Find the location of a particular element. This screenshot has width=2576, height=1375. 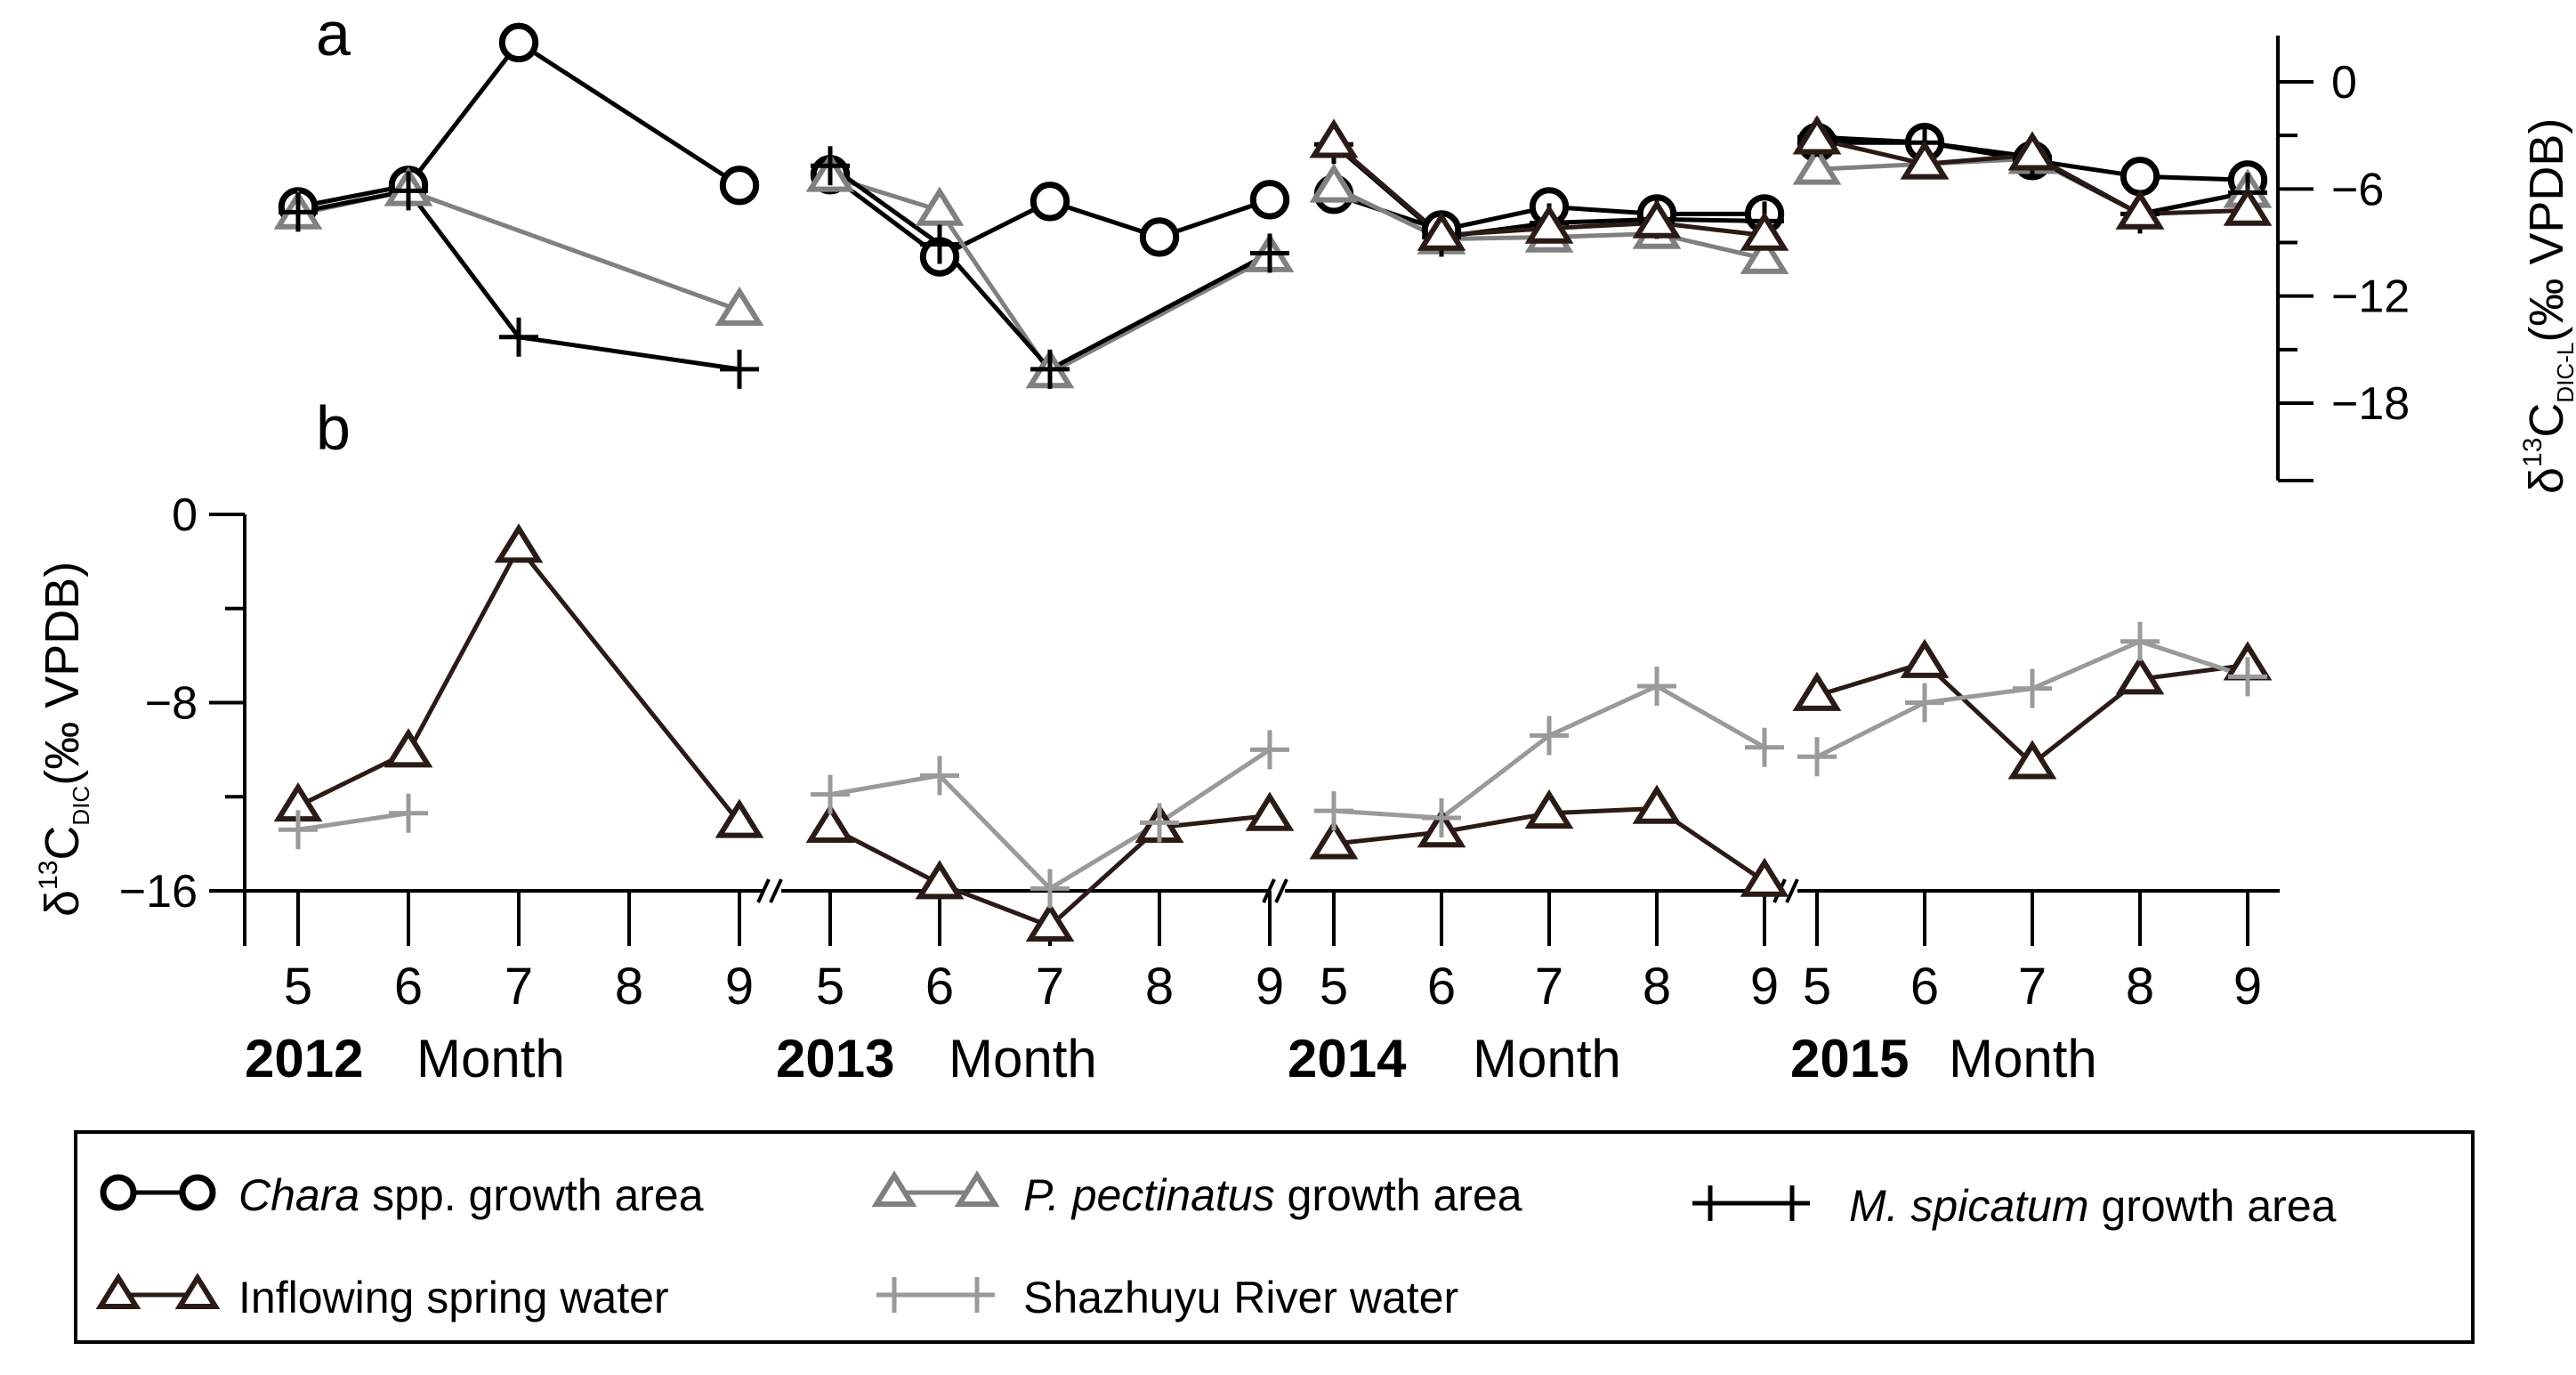

axis-a-title: δ13CDIC-L(‰ VPDB) is located at coordinates (2547, 306).